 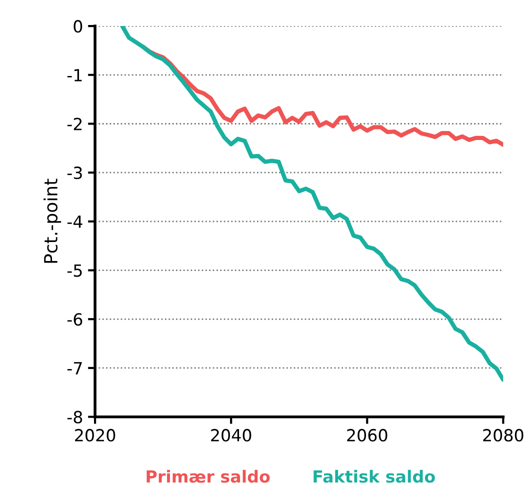 I want to click on y-tick-label: -6, so click(x=74, y=319).